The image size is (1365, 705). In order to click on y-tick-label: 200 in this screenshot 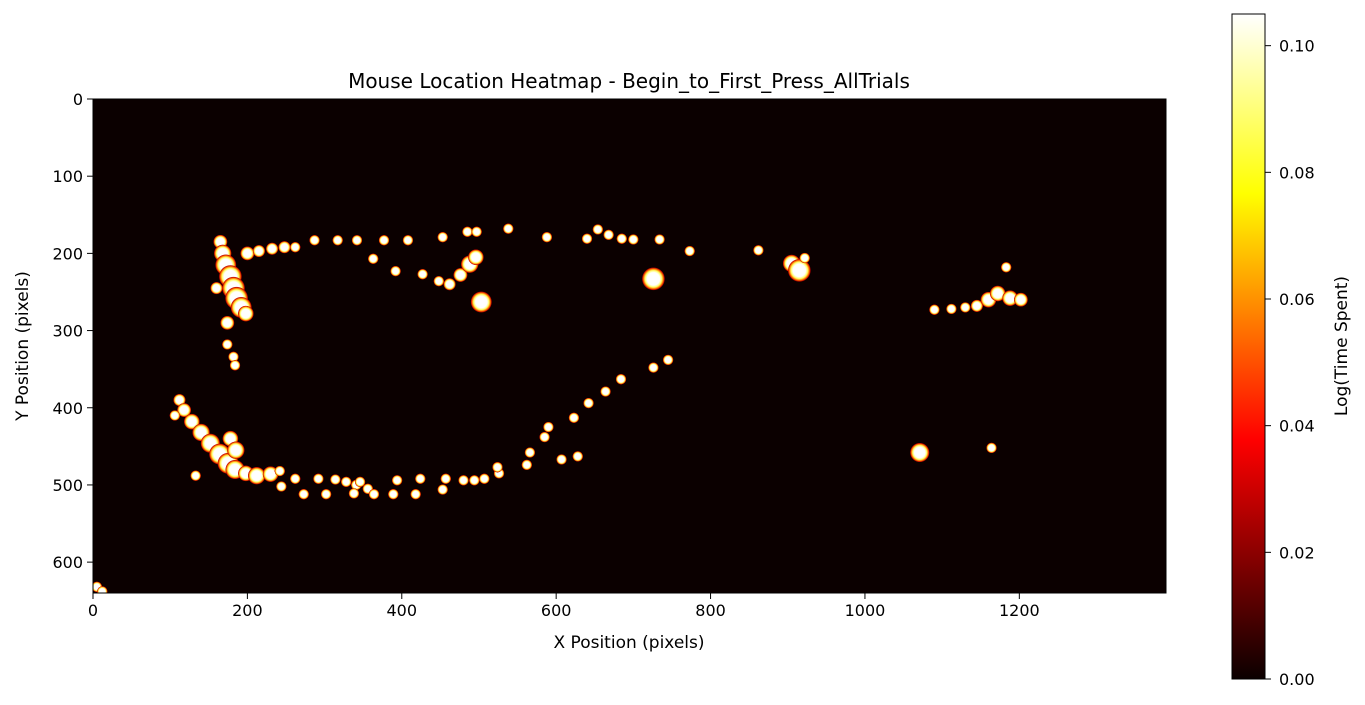, I will do `click(67, 253)`.